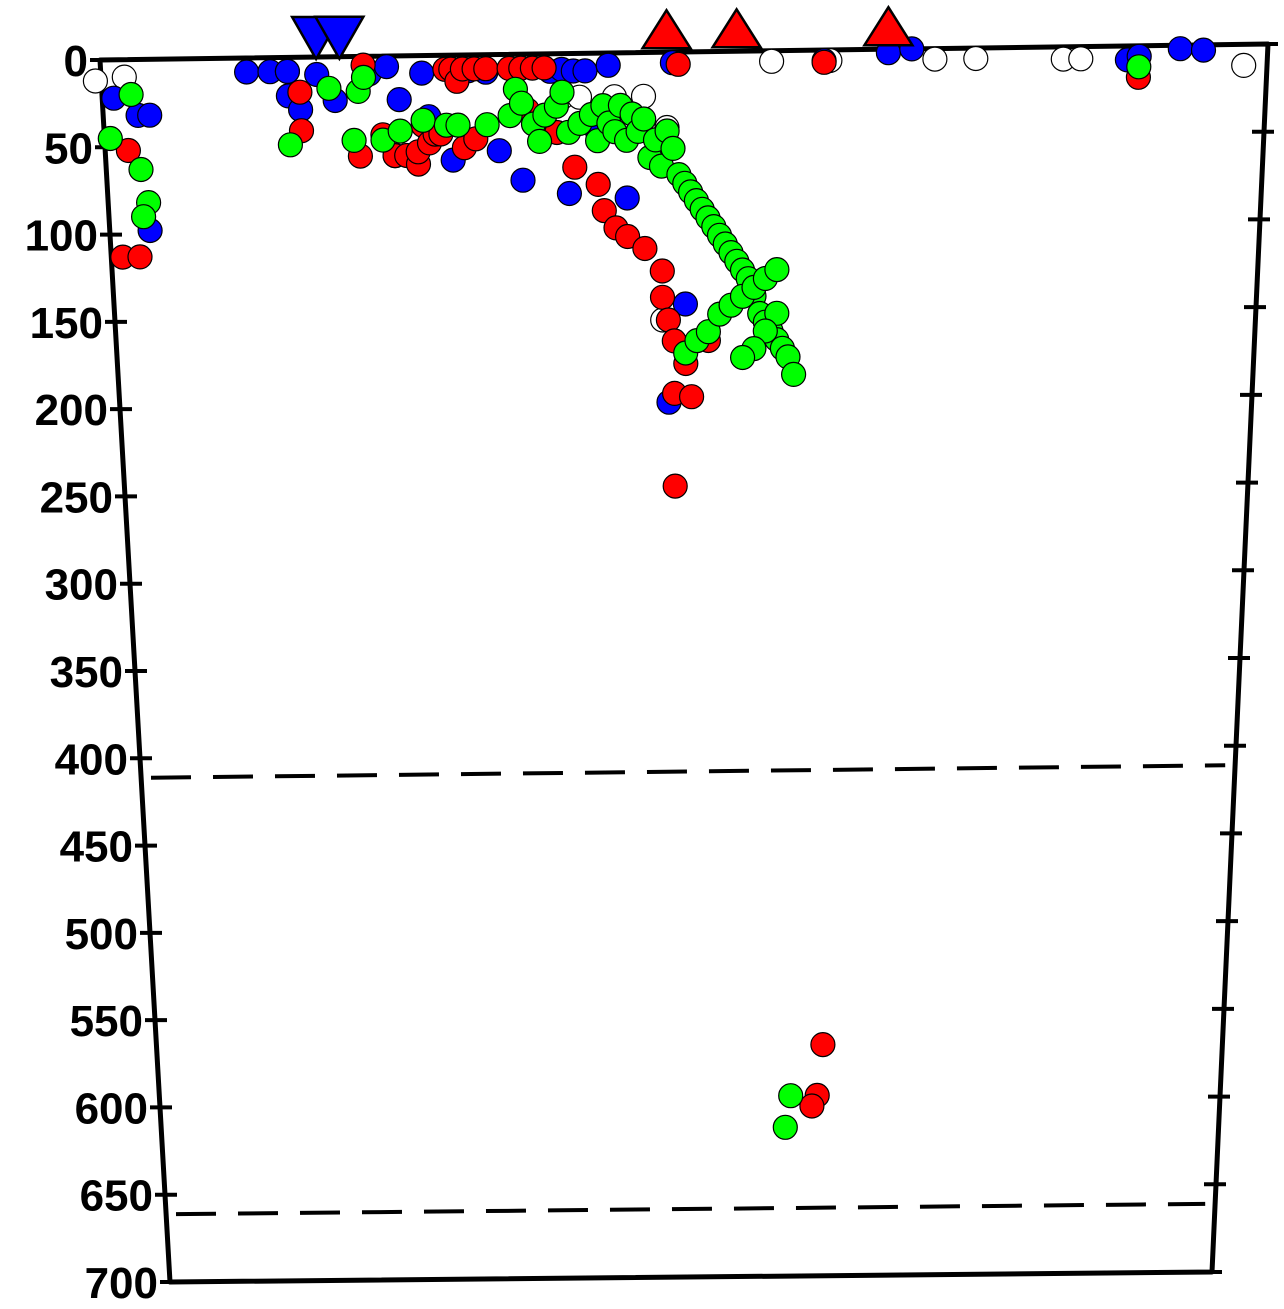  I want to click on surface-markers, so click(602, 33).